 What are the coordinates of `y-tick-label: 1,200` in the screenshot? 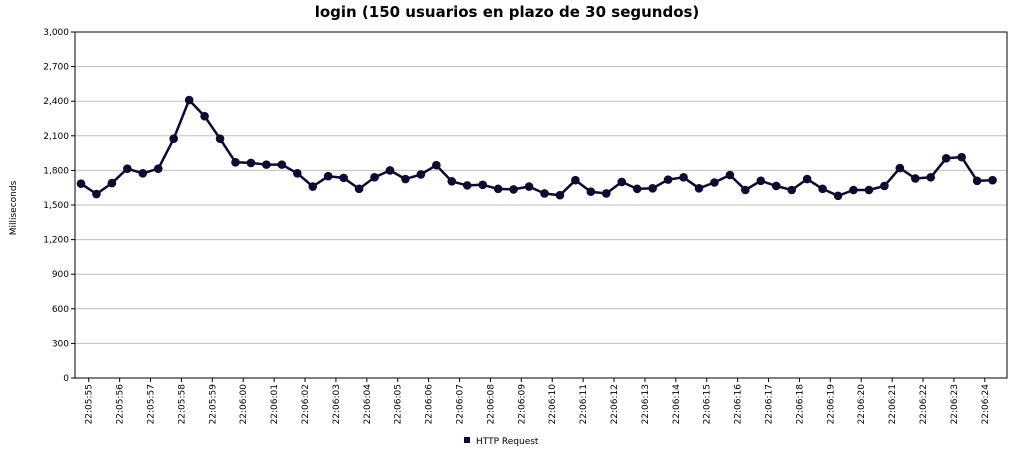 It's located at (56, 241).